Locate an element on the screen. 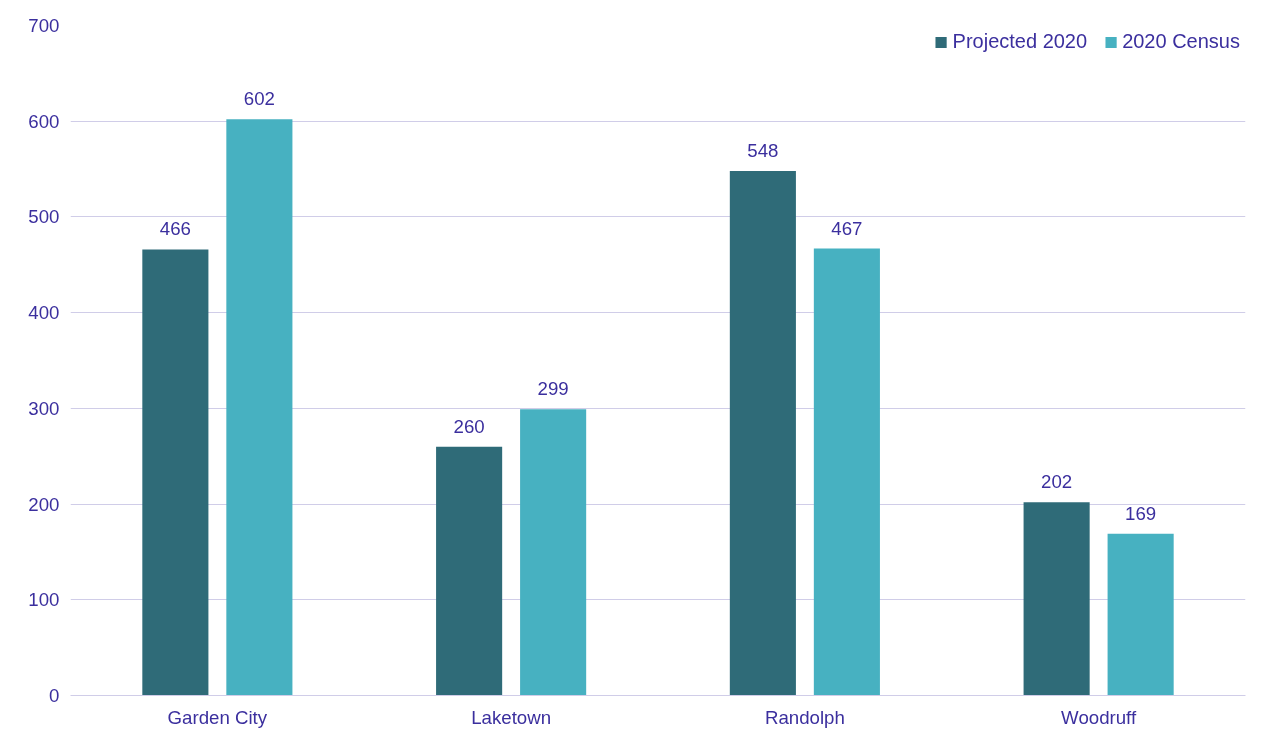 Image resolution: width=1282 pixels, height=740 pixels. y-tick-label: 300 is located at coordinates (44, 408).